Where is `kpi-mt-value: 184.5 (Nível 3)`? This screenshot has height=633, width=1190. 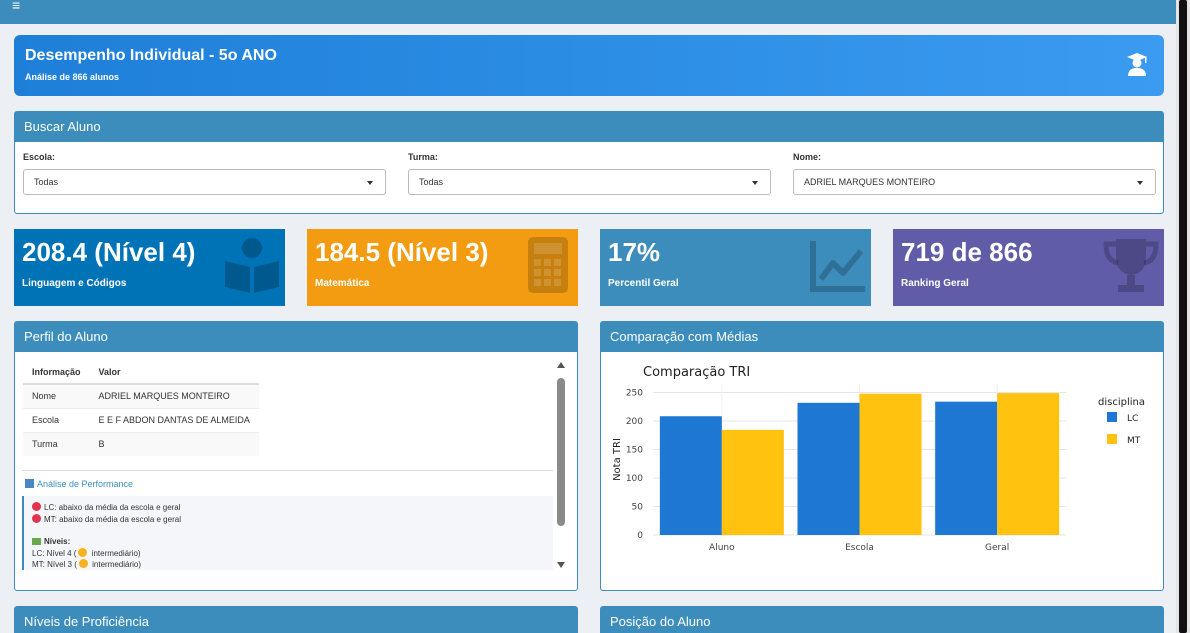 kpi-mt-value: 184.5 (Nível 3) is located at coordinates (402, 252).